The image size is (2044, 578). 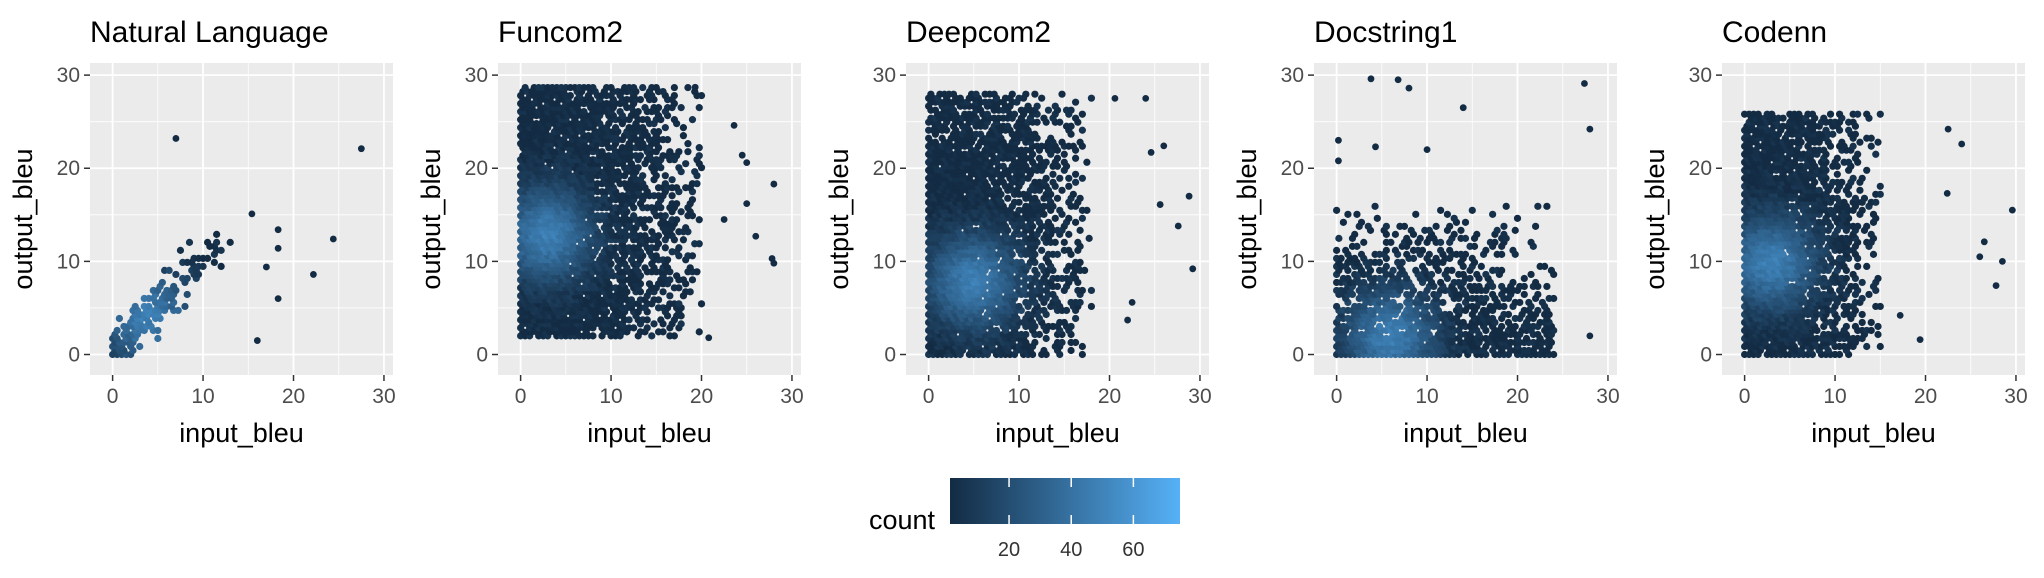 What do you see at coordinates (649, 433) in the screenshot?
I see `x-axis-title: input_bleu` at bounding box center [649, 433].